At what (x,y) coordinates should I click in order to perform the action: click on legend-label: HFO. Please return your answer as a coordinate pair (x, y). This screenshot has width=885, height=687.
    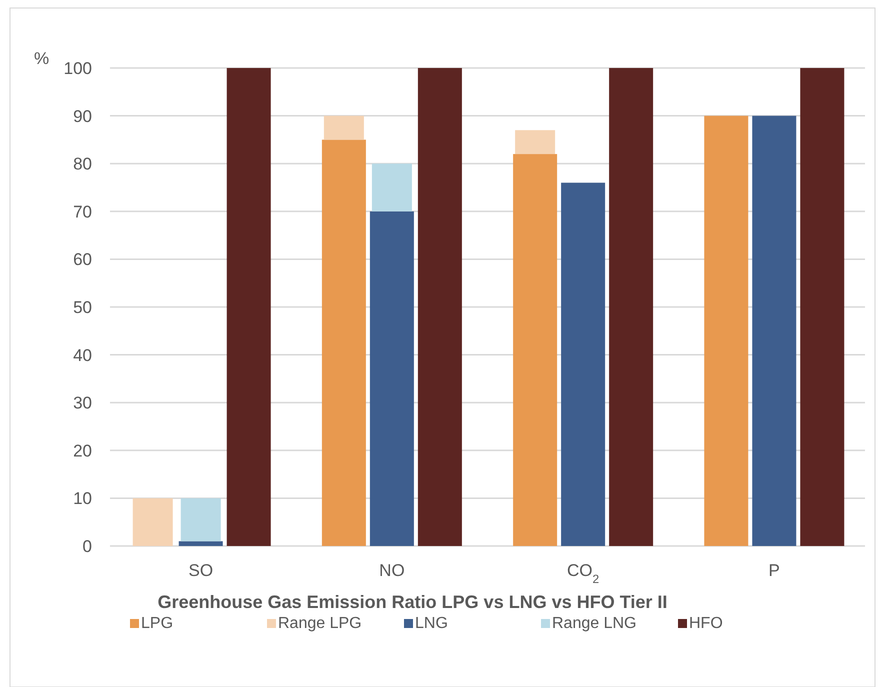
    Looking at the image, I should click on (706, 623).